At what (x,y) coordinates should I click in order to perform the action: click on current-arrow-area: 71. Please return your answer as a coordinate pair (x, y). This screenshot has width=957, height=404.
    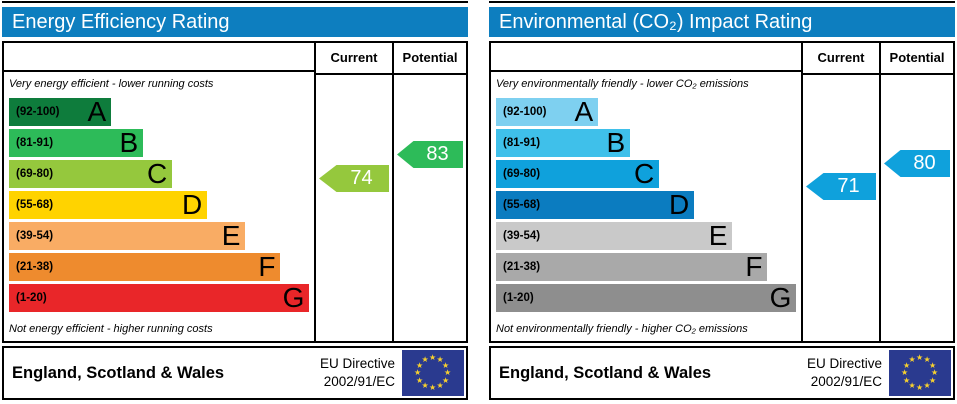
    Looking at the image, I should click on (841, 208).